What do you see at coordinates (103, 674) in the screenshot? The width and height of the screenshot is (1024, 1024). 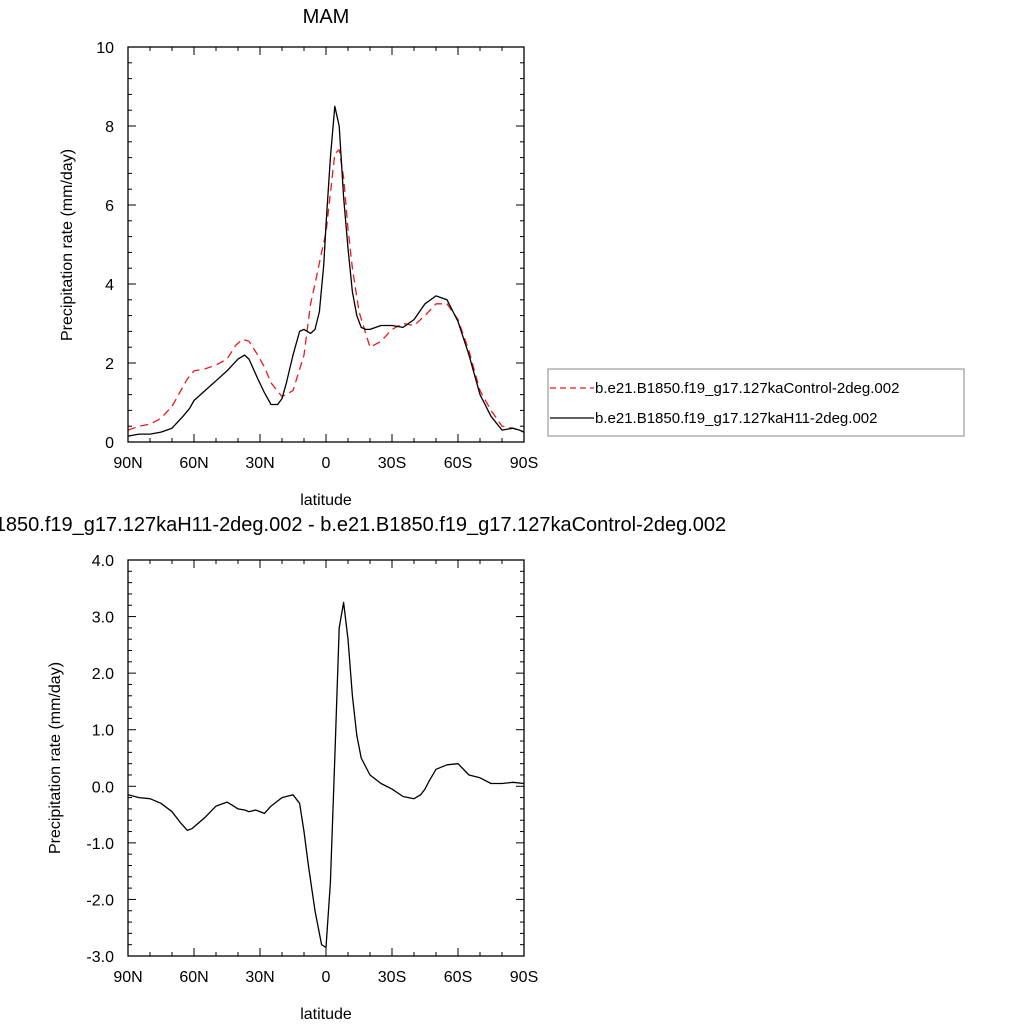 I see `y-tick-label: 2.0` at bounding box center [103, 674].